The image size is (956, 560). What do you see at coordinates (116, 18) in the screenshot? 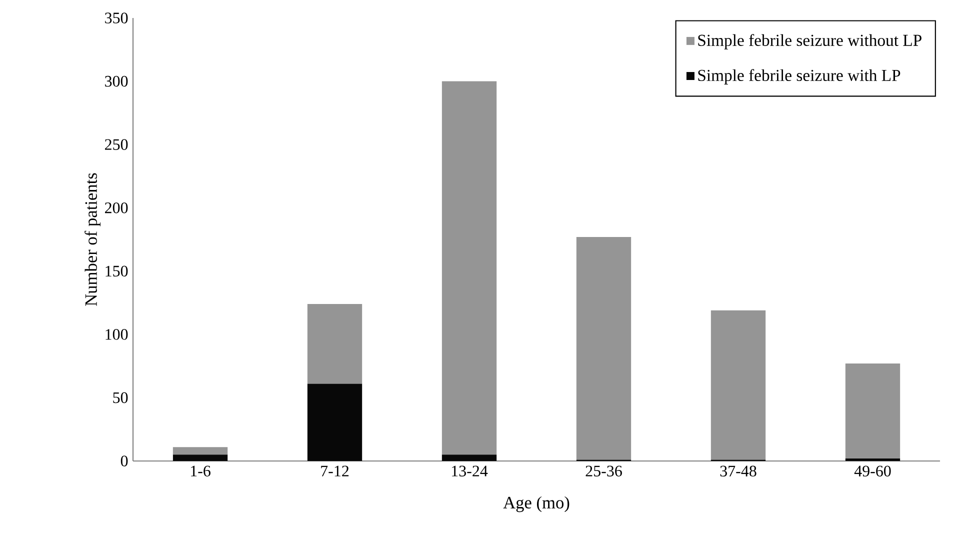
I see `y-tick-label: 350` at bounding box center [116, 18].